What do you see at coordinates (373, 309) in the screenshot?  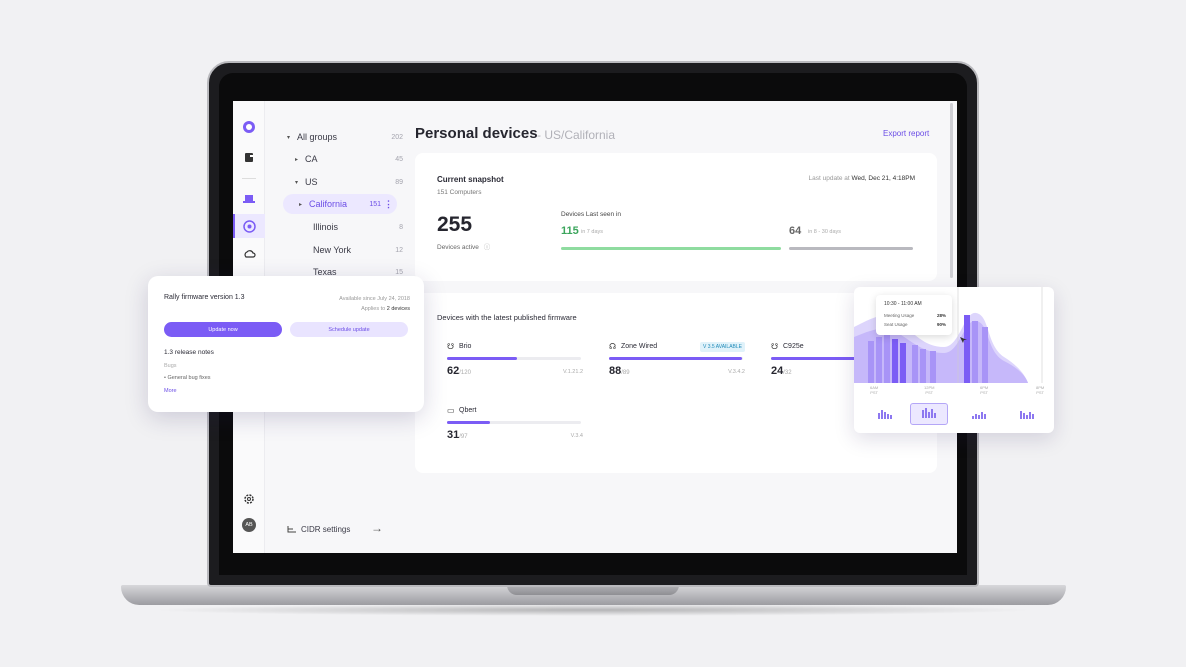 I see `applies-prefix: Applies to` at bounding box center [373, 309].